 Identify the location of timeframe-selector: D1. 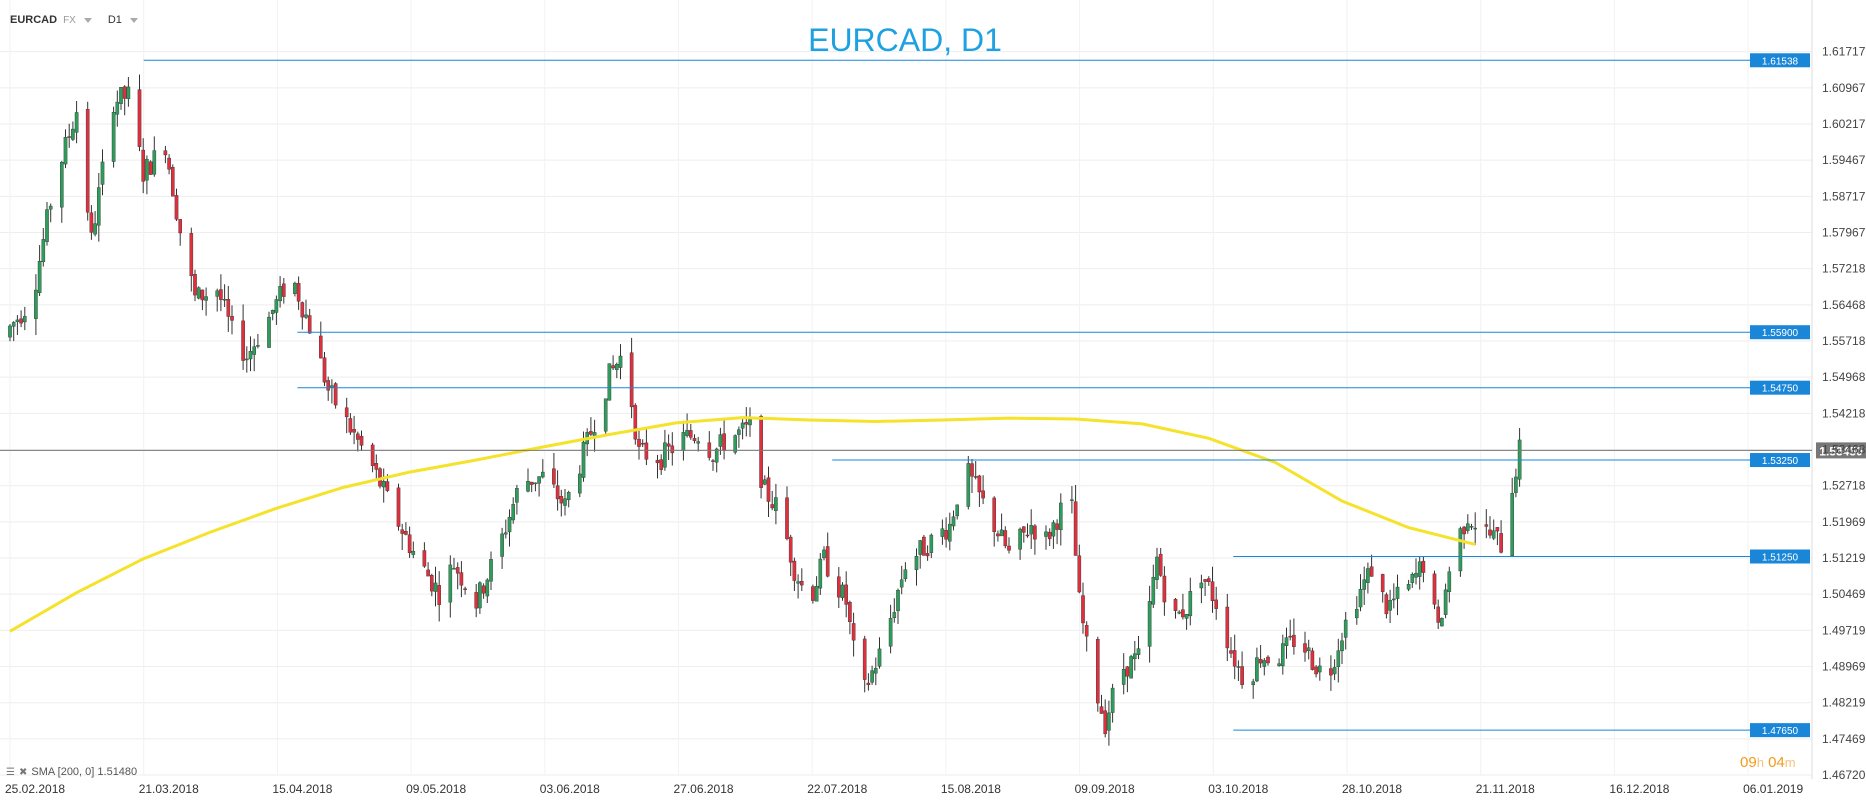
(114, 20).